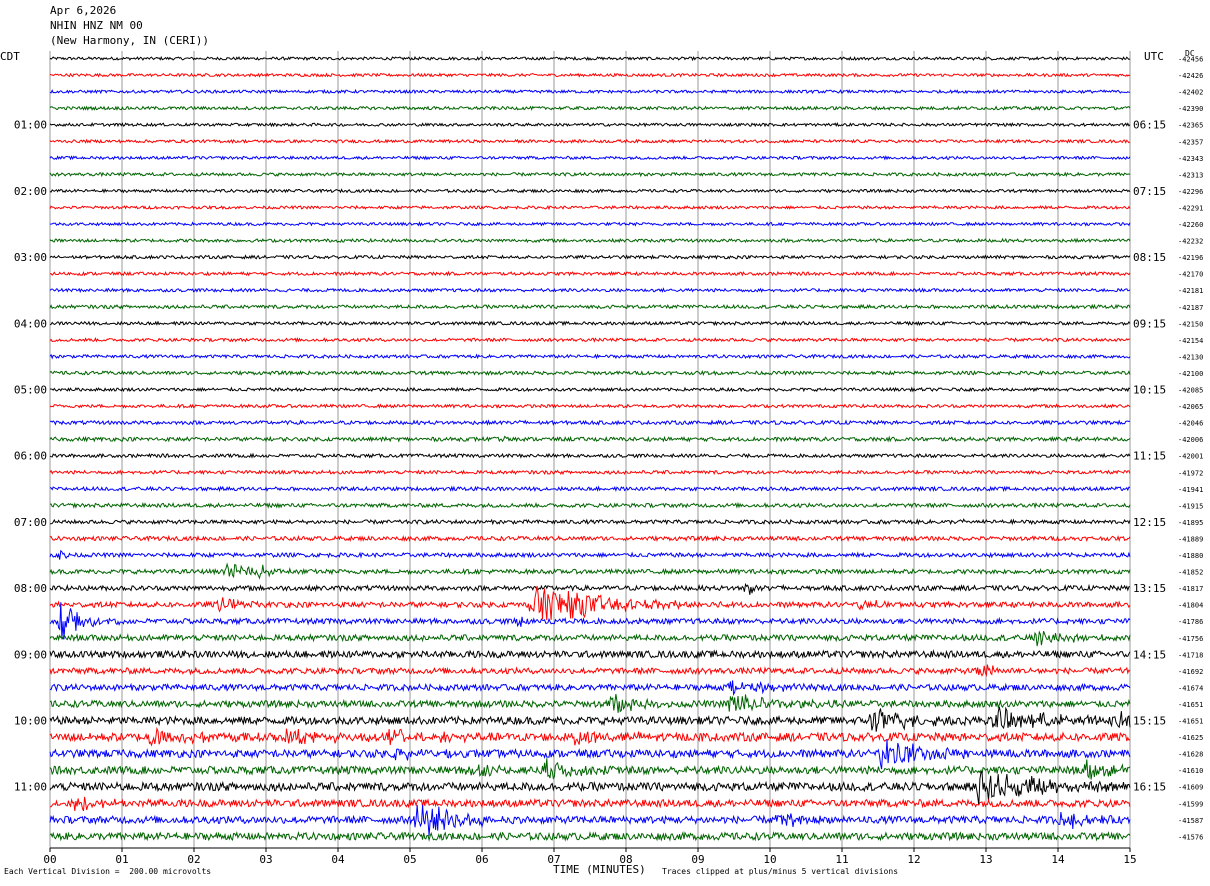 The width and height of the screenshot is (1210, 886). Describe the element at coordinates (1190, 109) in the screenshot. I see `dc-offset-label: -42390` at that location.